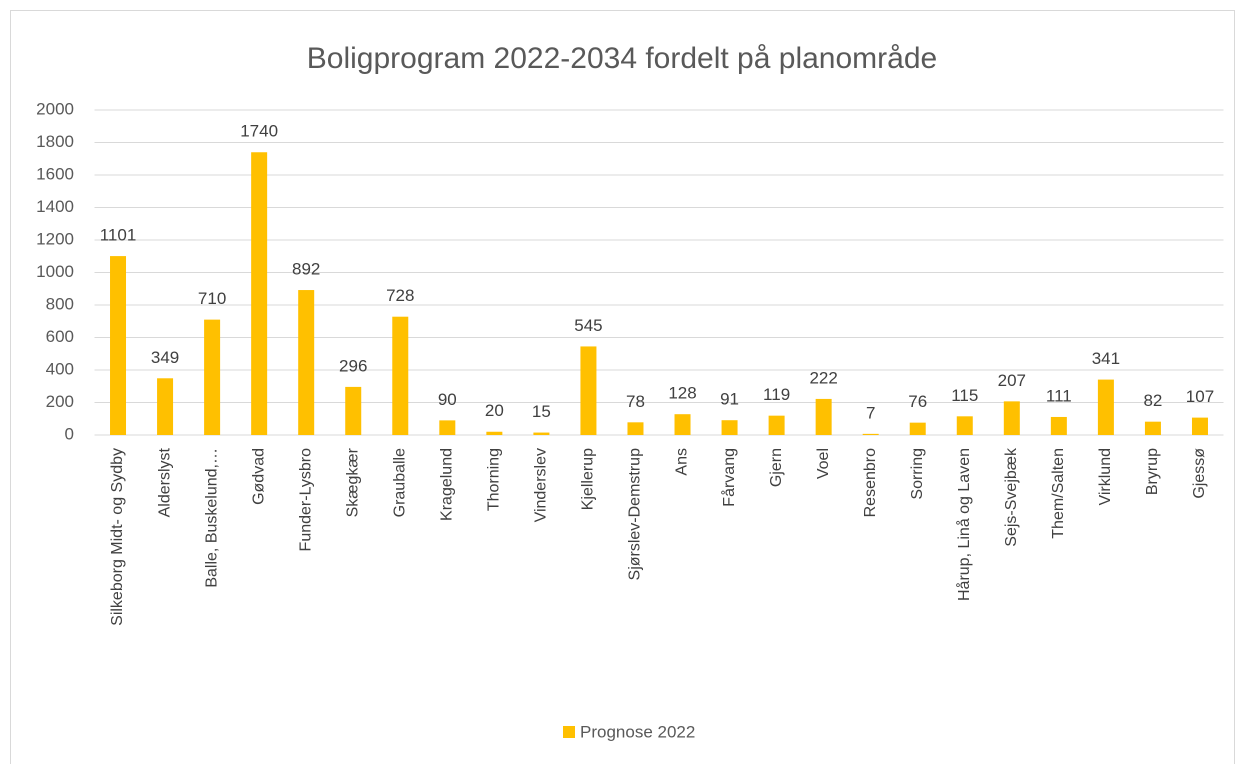 The height and width of the screenshot is (764, 1244). Describe the element at coordinates (964, 524) in the screenshot. I see `x-tick-label: Hårup, Linå og Laven` at that location.